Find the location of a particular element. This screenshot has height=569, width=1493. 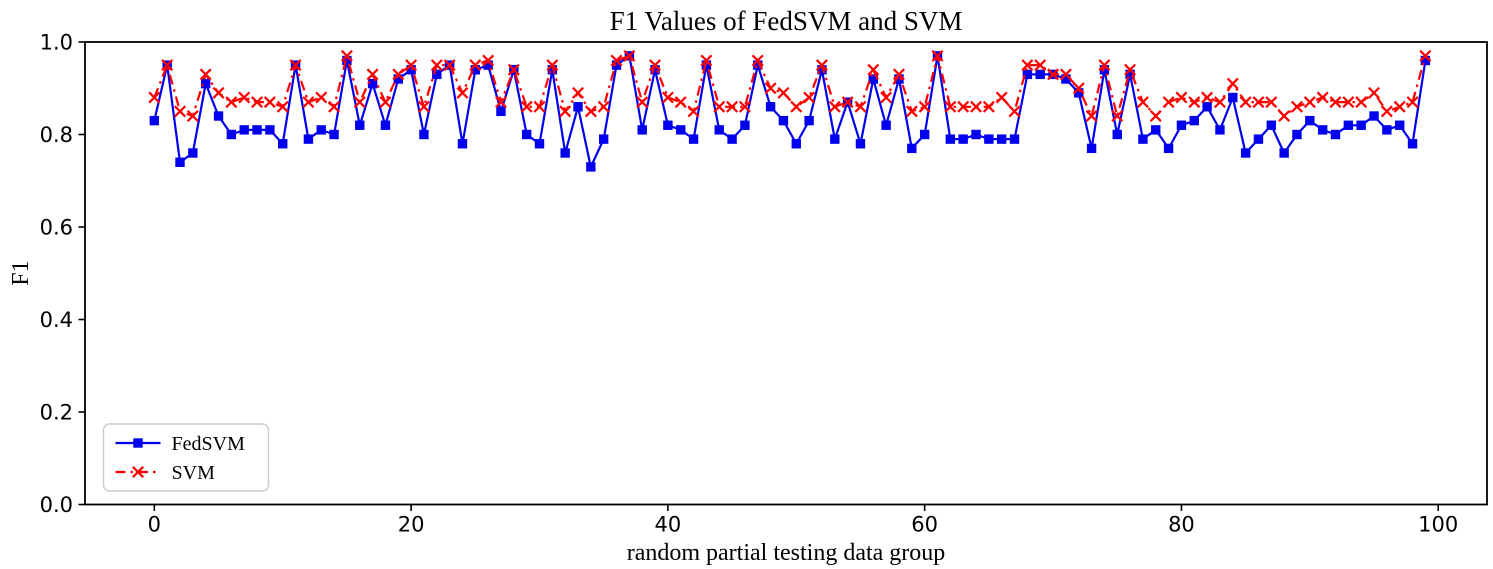

x-tick-label: 60 is located at coordinates (924, 525).